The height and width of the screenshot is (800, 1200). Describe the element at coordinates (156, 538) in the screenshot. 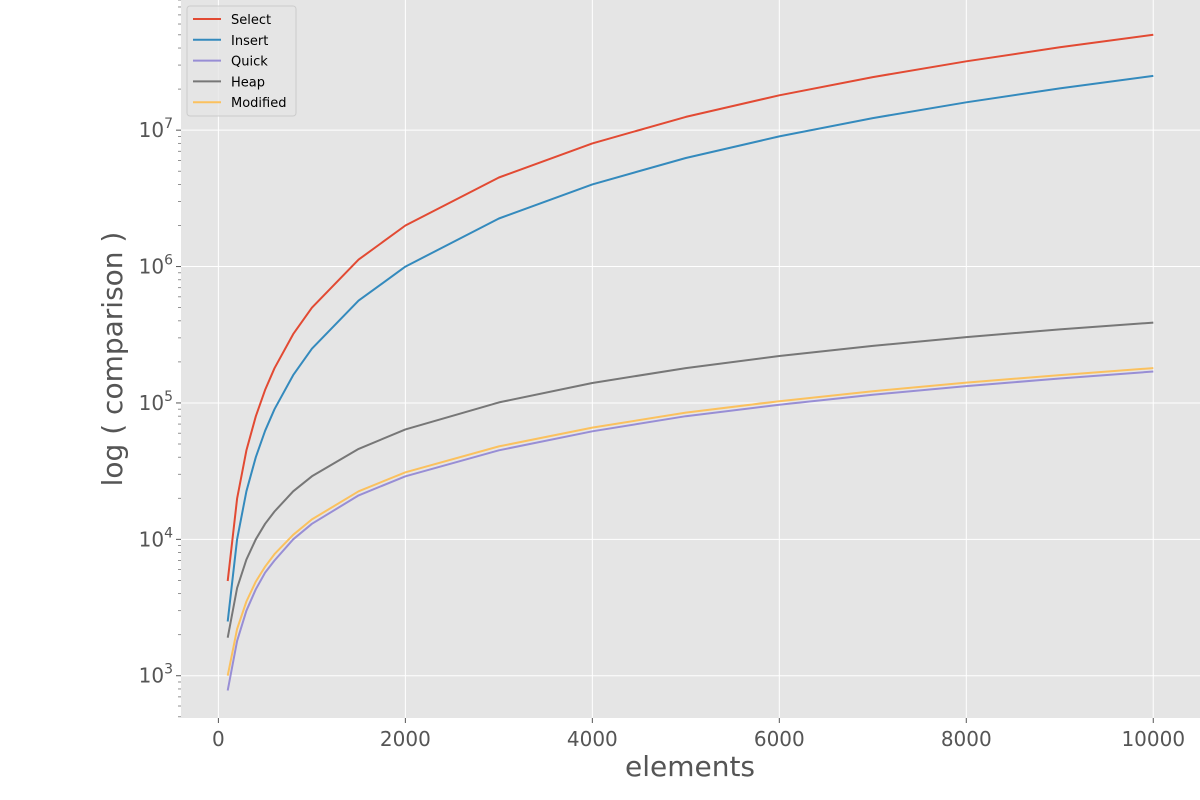

I see `y-tick-label: 10⁴` at that location.